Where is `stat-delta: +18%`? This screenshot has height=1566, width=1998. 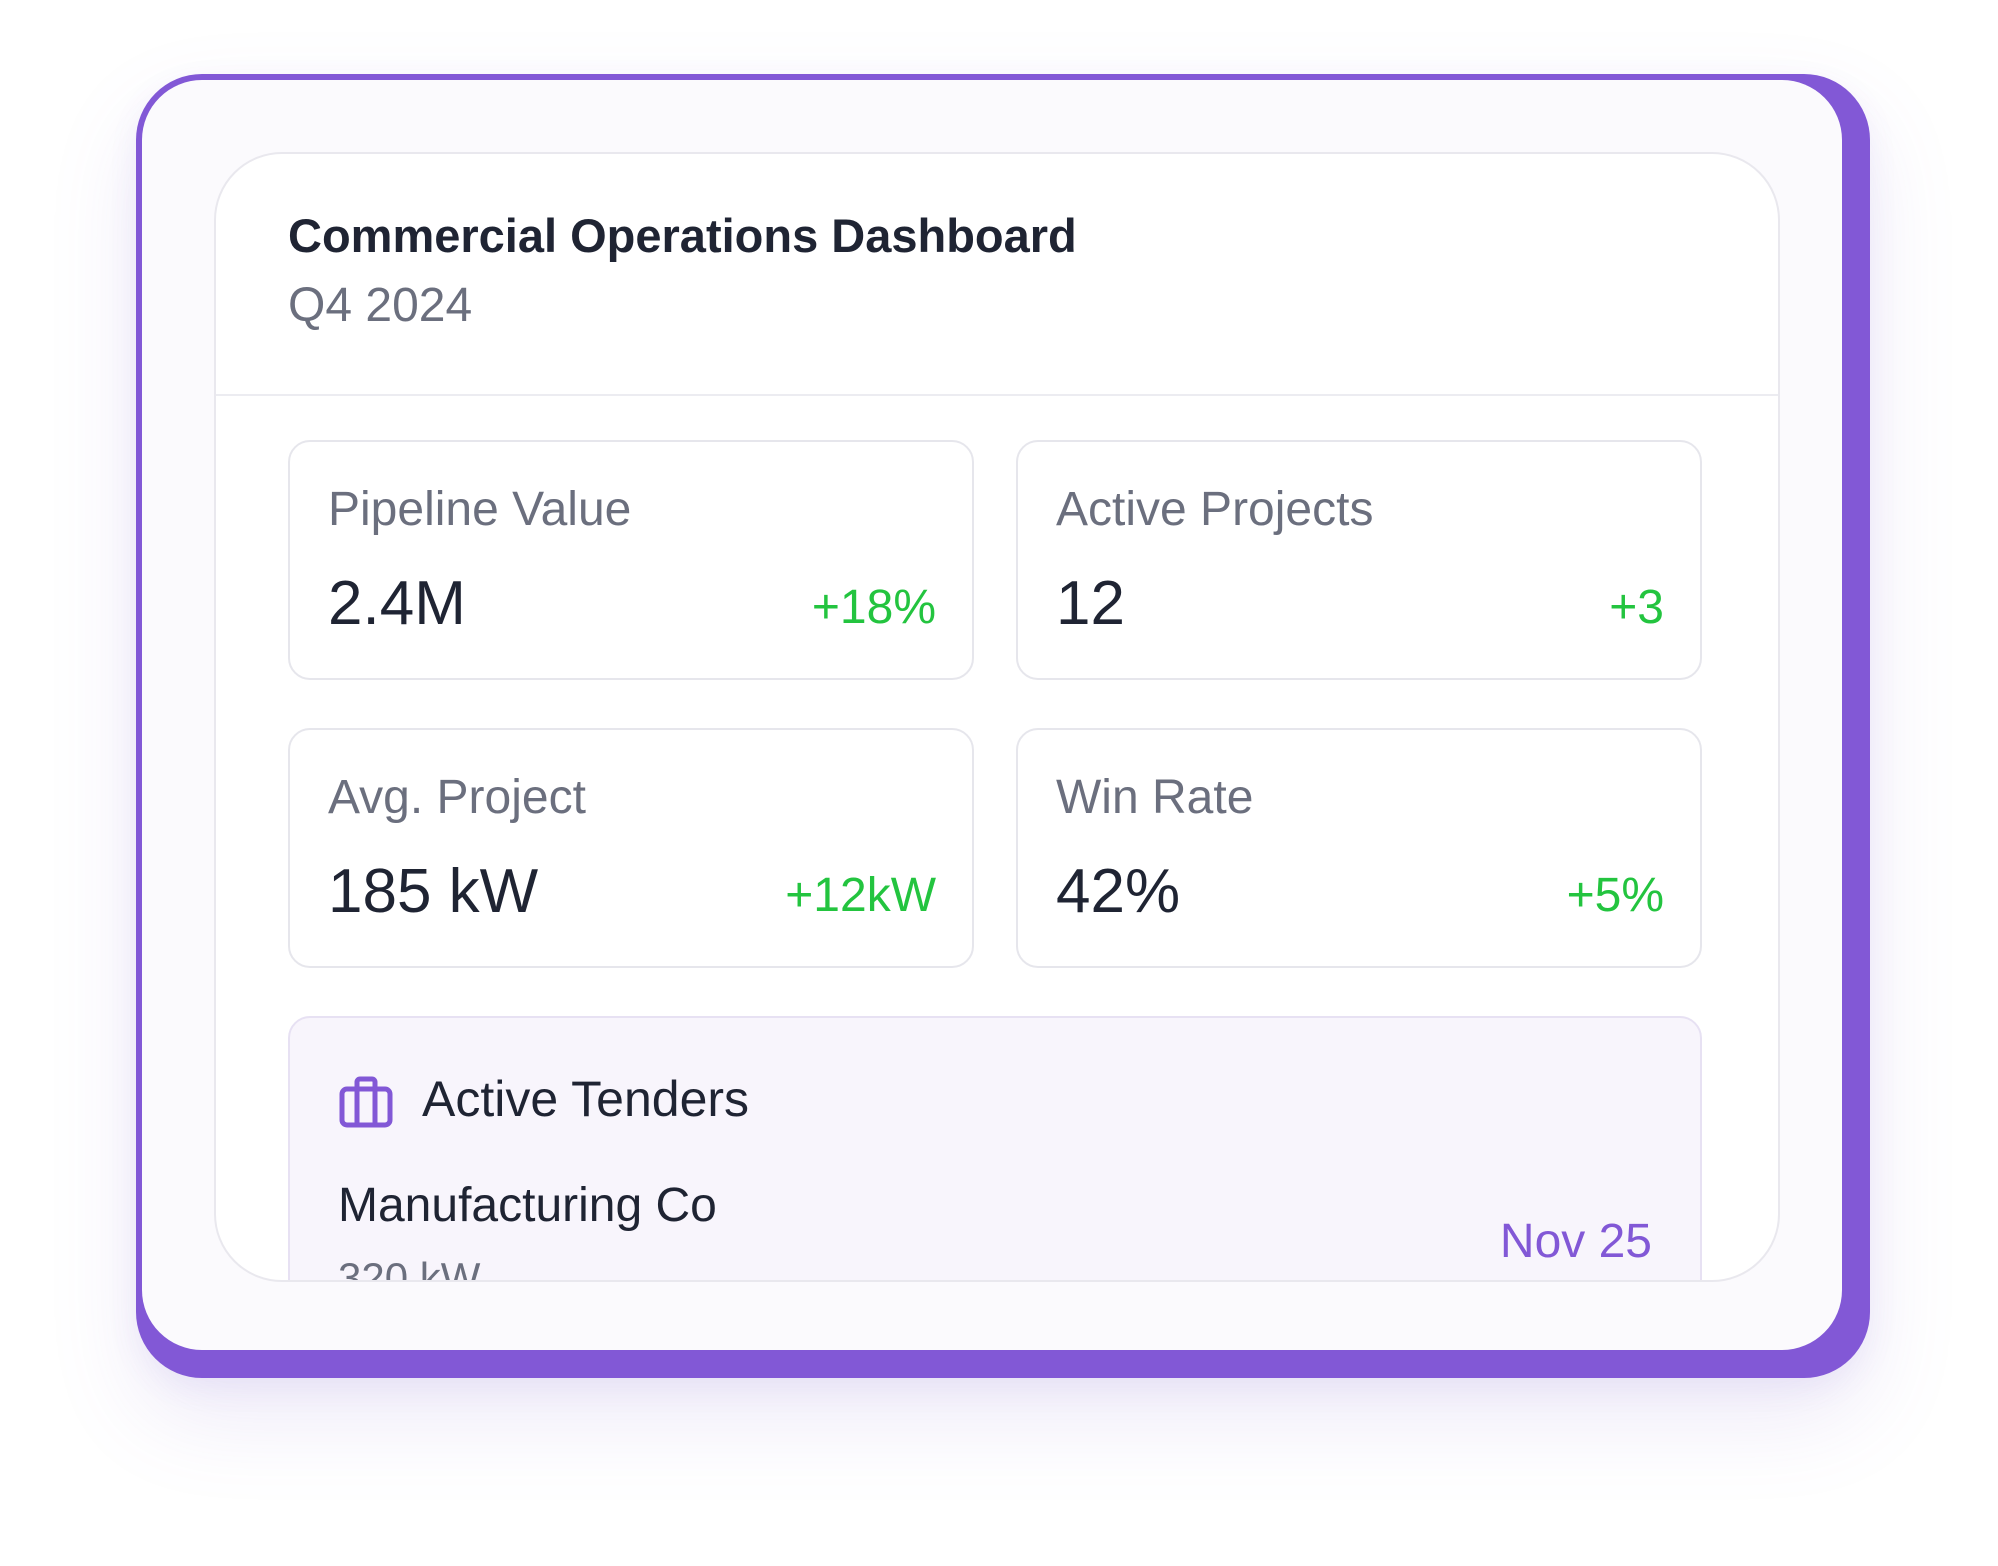
stat-delta: +18% is located at coordinates (873, 607).